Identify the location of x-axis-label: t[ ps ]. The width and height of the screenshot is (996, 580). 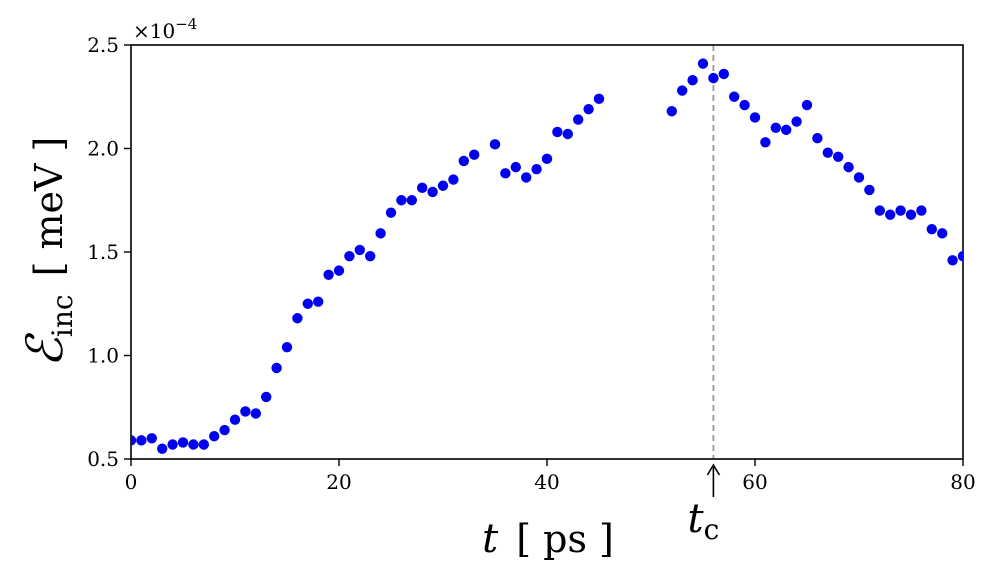
(548, 539).